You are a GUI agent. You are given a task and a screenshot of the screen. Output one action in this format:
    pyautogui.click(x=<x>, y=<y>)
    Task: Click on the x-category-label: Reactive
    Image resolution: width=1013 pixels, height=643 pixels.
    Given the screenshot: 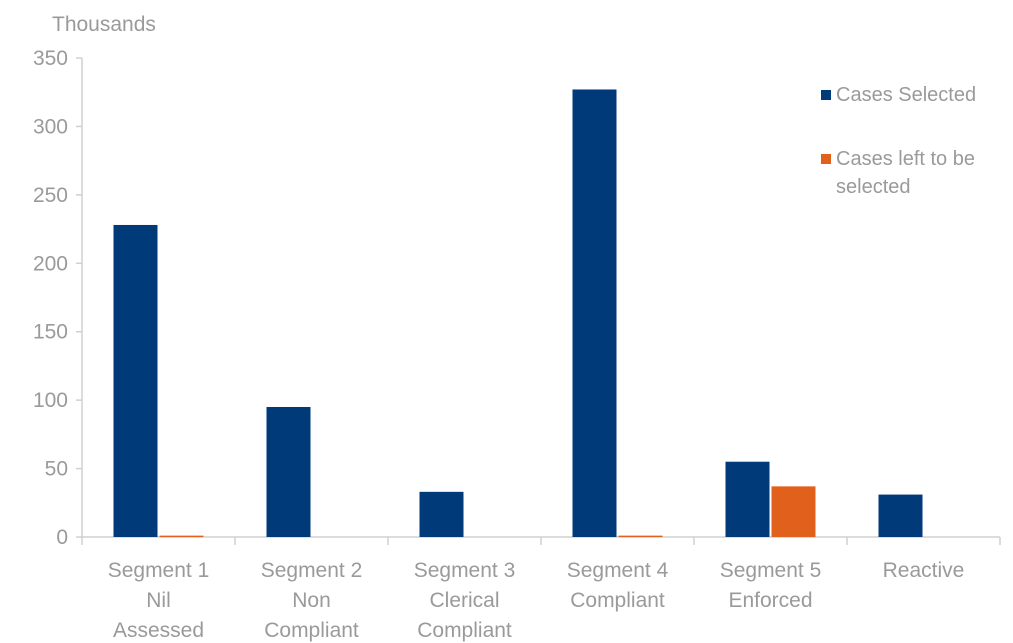 What is the action you would take?
    pyautogui.click(x=924, y=570)
    